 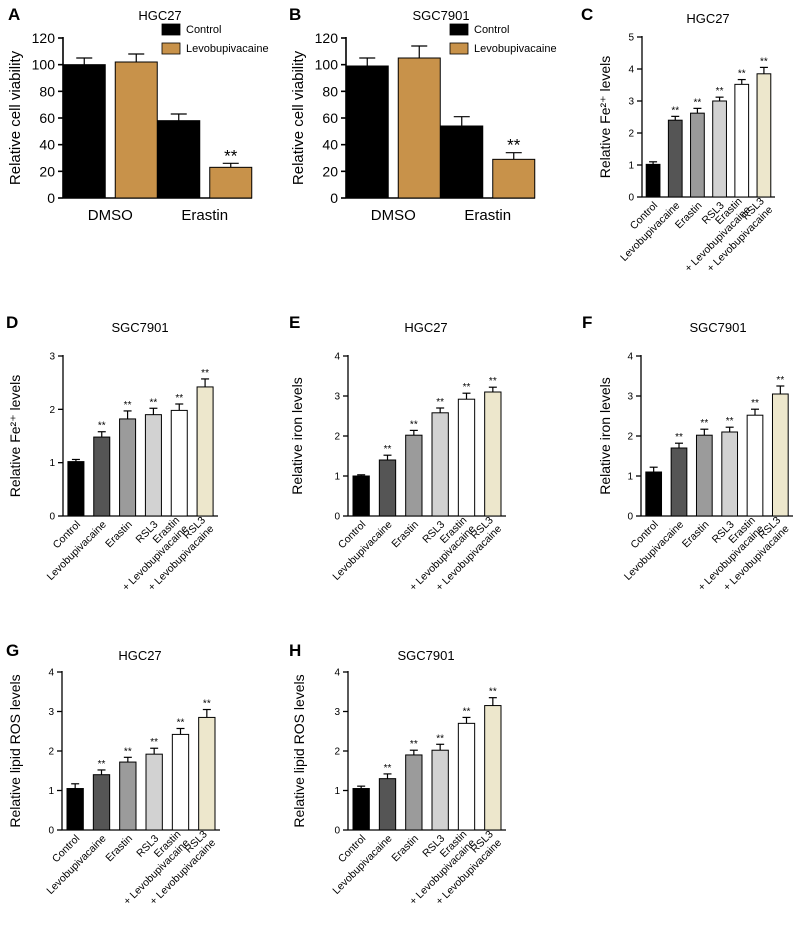 I want to click on y-axis-title: Relative Fe²⁺ levels, so click(x=15, y=436).